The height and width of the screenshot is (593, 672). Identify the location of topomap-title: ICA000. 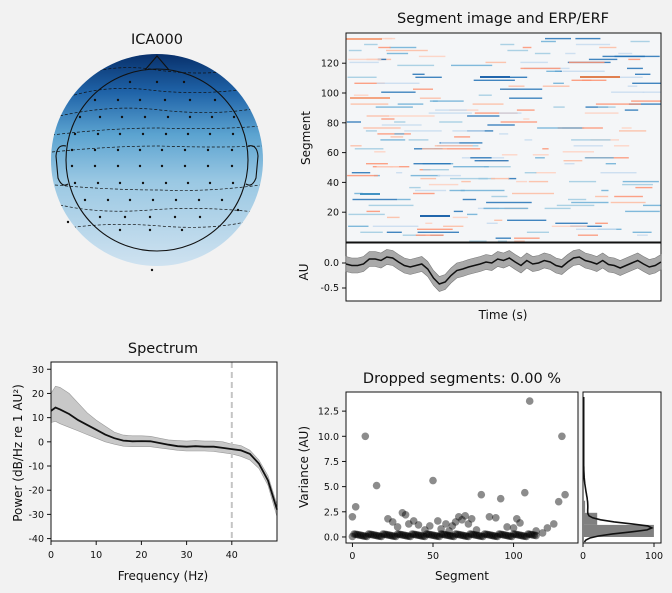
(157, 40).